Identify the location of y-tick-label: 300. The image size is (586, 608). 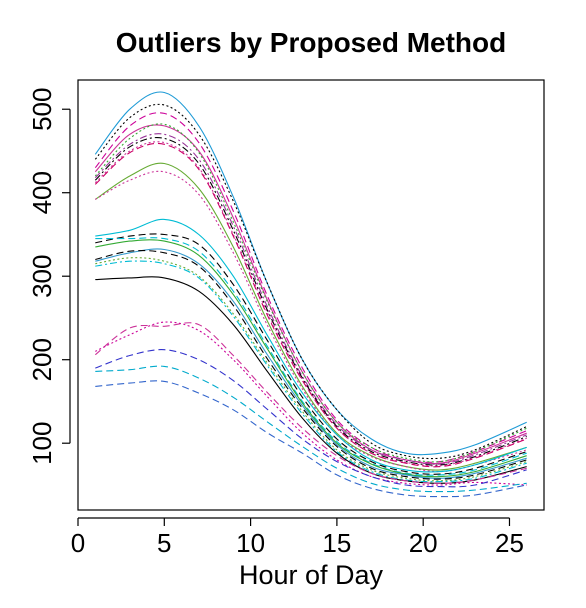
(42, 276).